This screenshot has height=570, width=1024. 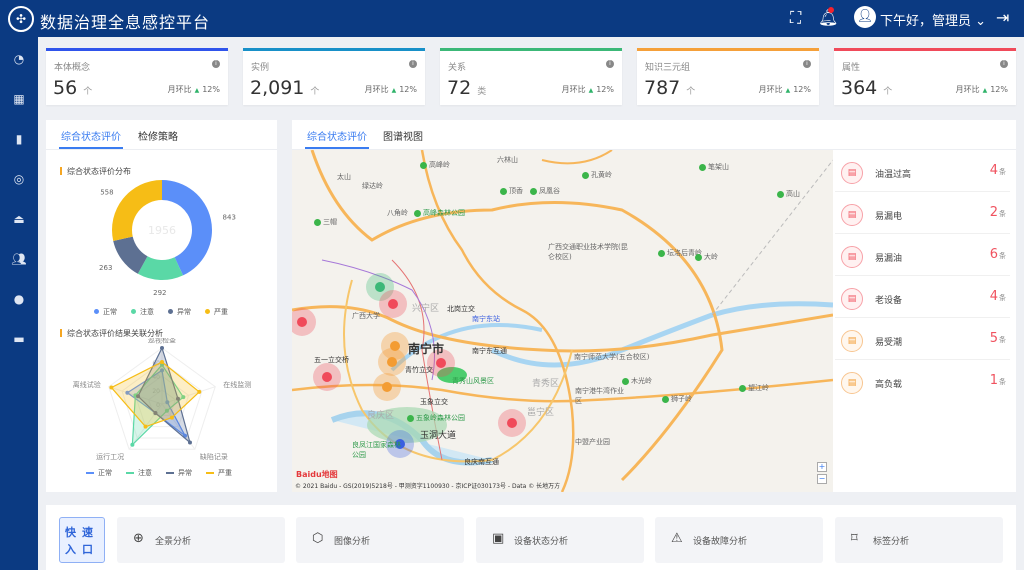 I want to click on quick-entry-panel: 快速入口 ⊕ 全景分析 ⬡ 图像分析 ▣ 设备状态分析 ⚠ 设备故障分析 ⌑ 标签分析, so click(x=531, y=537).